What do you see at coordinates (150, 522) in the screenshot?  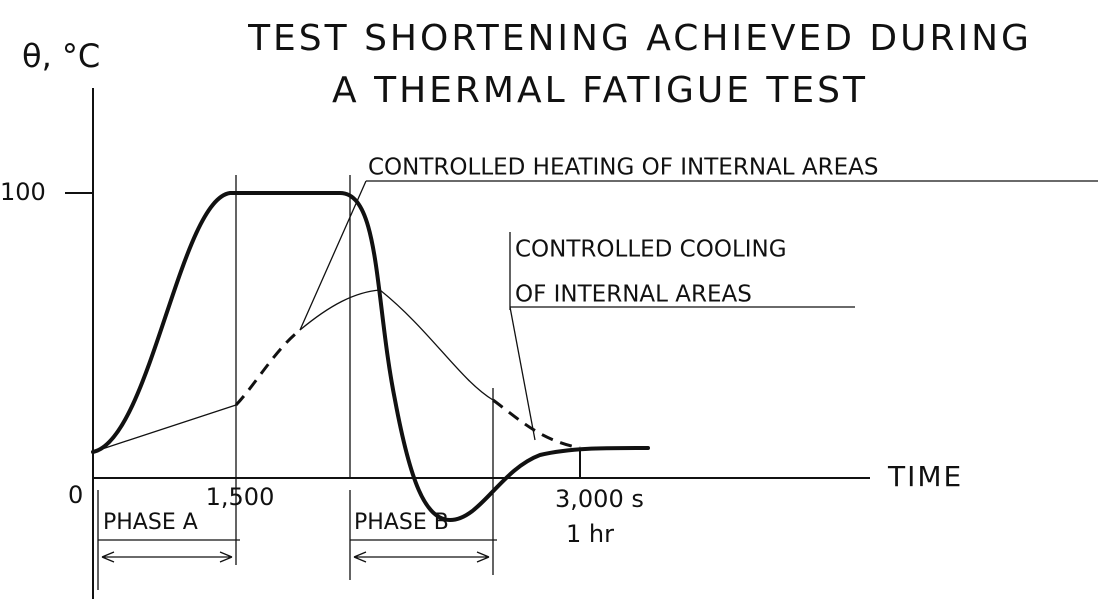 I see `phase-label: PHASE A` at bounding box center [150, 522].